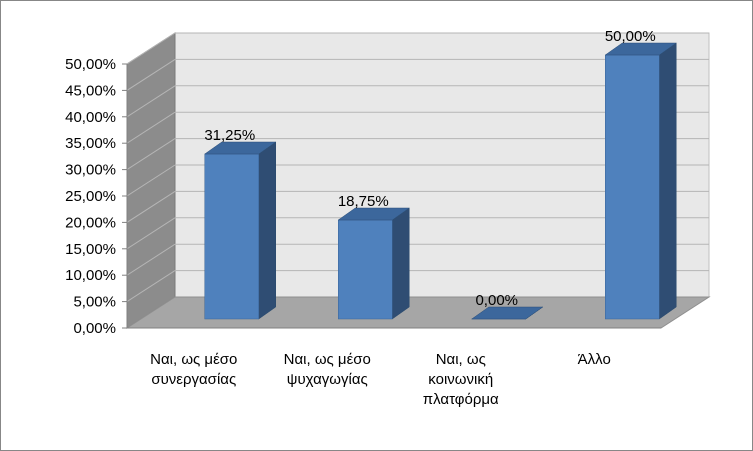 Image resolution: width=753 pixels, height=451 pixels. Describe the element at coordinates (94, 302) in the screenshot. I see `y-tick-label: 5,00%` at that location.